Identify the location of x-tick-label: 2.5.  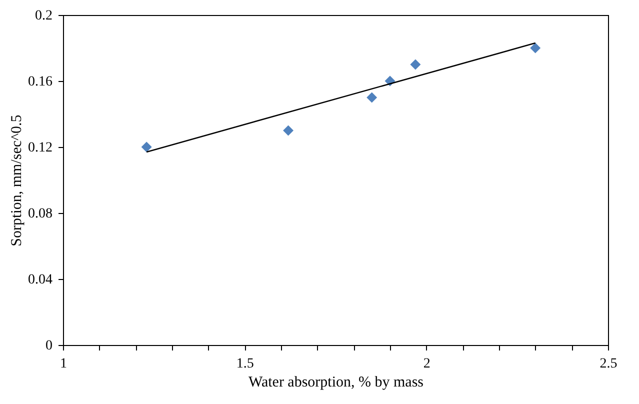
(609, 364).